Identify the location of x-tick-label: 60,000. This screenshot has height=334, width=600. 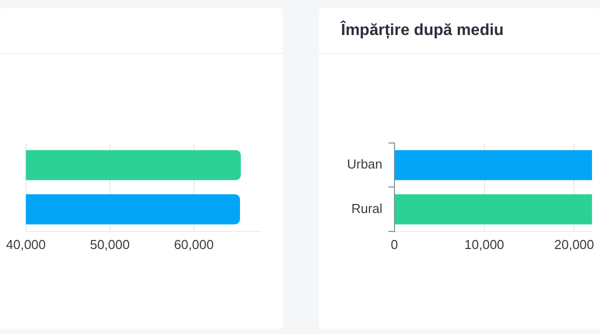
(194, 244).